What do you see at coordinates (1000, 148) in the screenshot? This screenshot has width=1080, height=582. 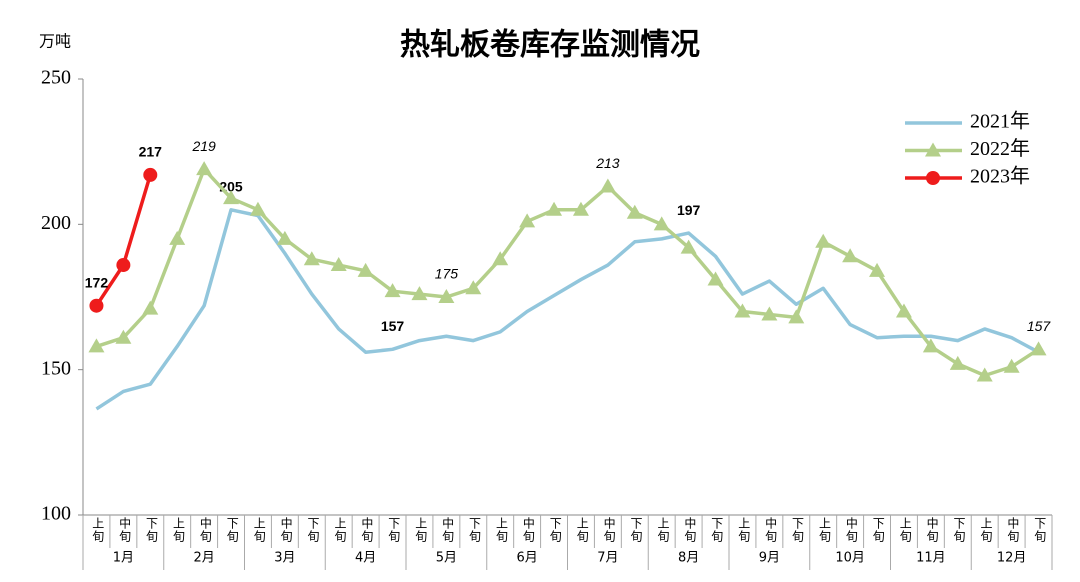 I see `legend-label: 2022年` at bounding box center [1000, 148].